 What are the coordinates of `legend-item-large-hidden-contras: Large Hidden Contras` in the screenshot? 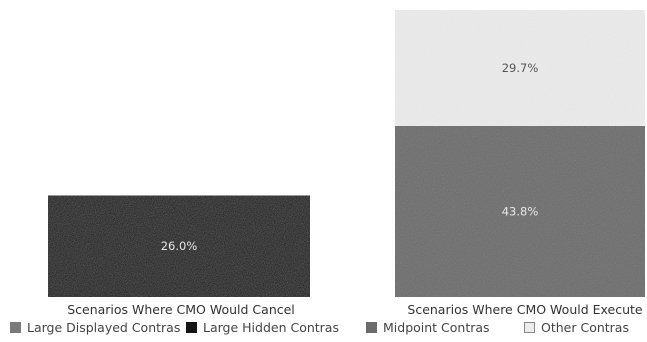 It's located at (262, 327).